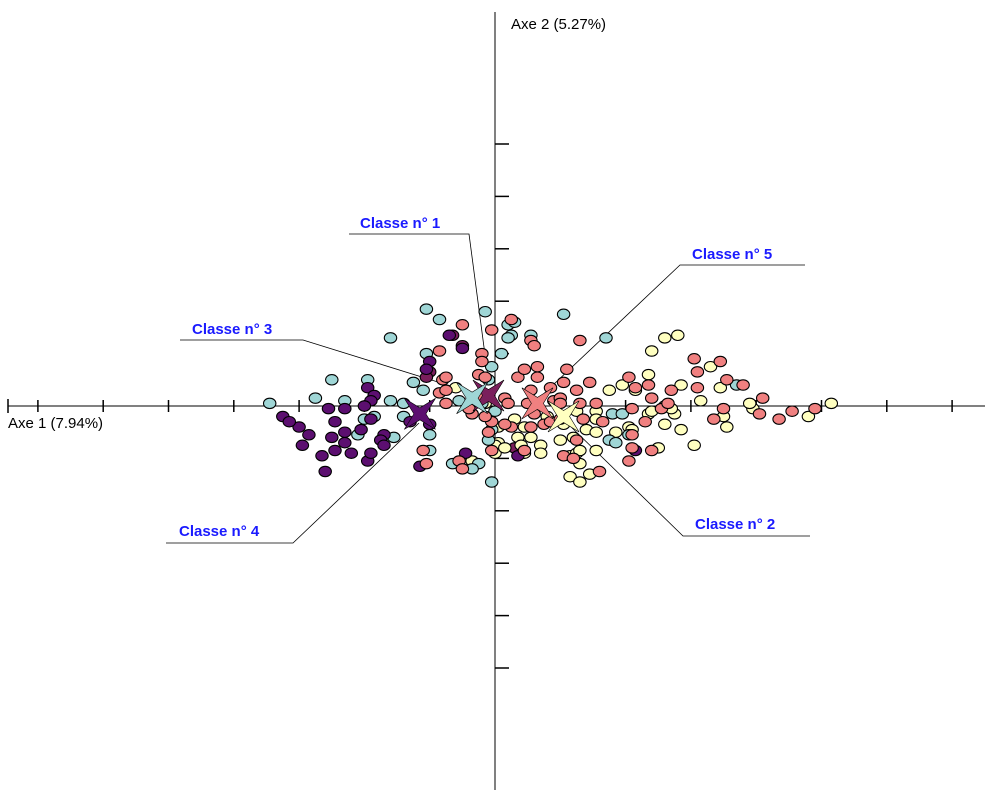 The width and height of the screenshot is (987, 796). I want to click on class-centroids, so click(492, 406).